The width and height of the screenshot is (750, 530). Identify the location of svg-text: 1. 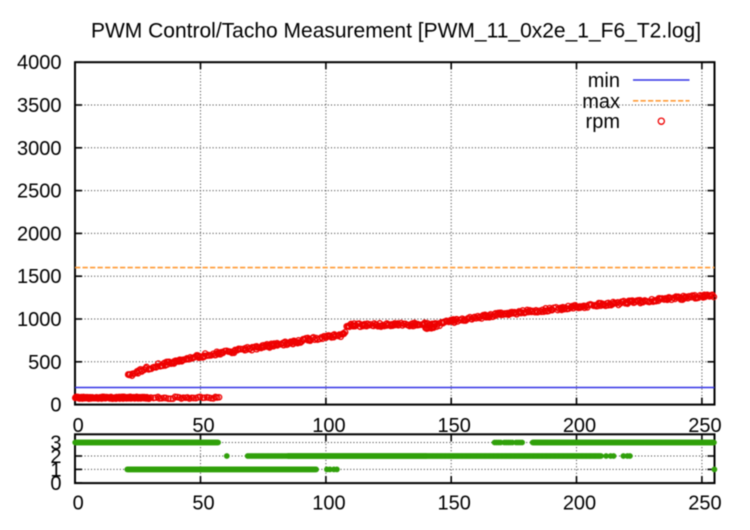
(55, 470).